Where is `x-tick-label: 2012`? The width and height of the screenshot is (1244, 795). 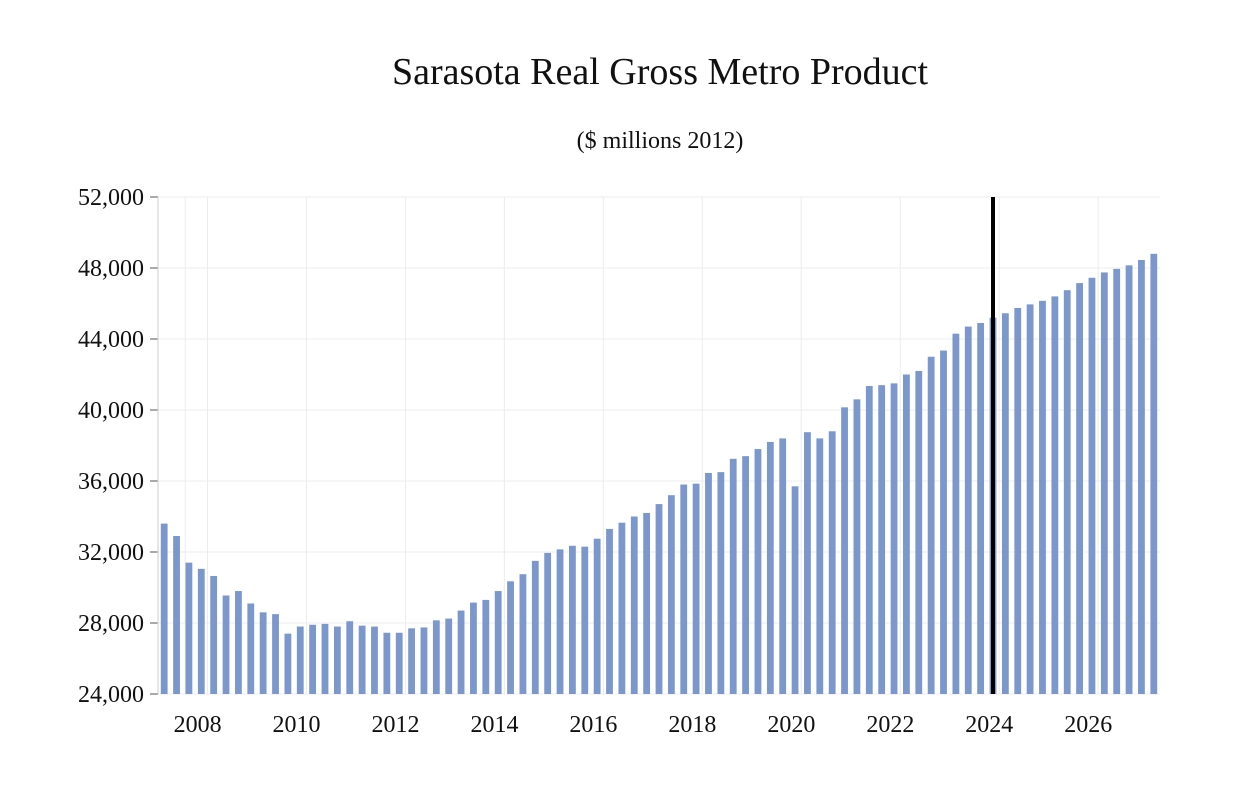
x-tick-label: 2012 is located at coordinates (396, 725).